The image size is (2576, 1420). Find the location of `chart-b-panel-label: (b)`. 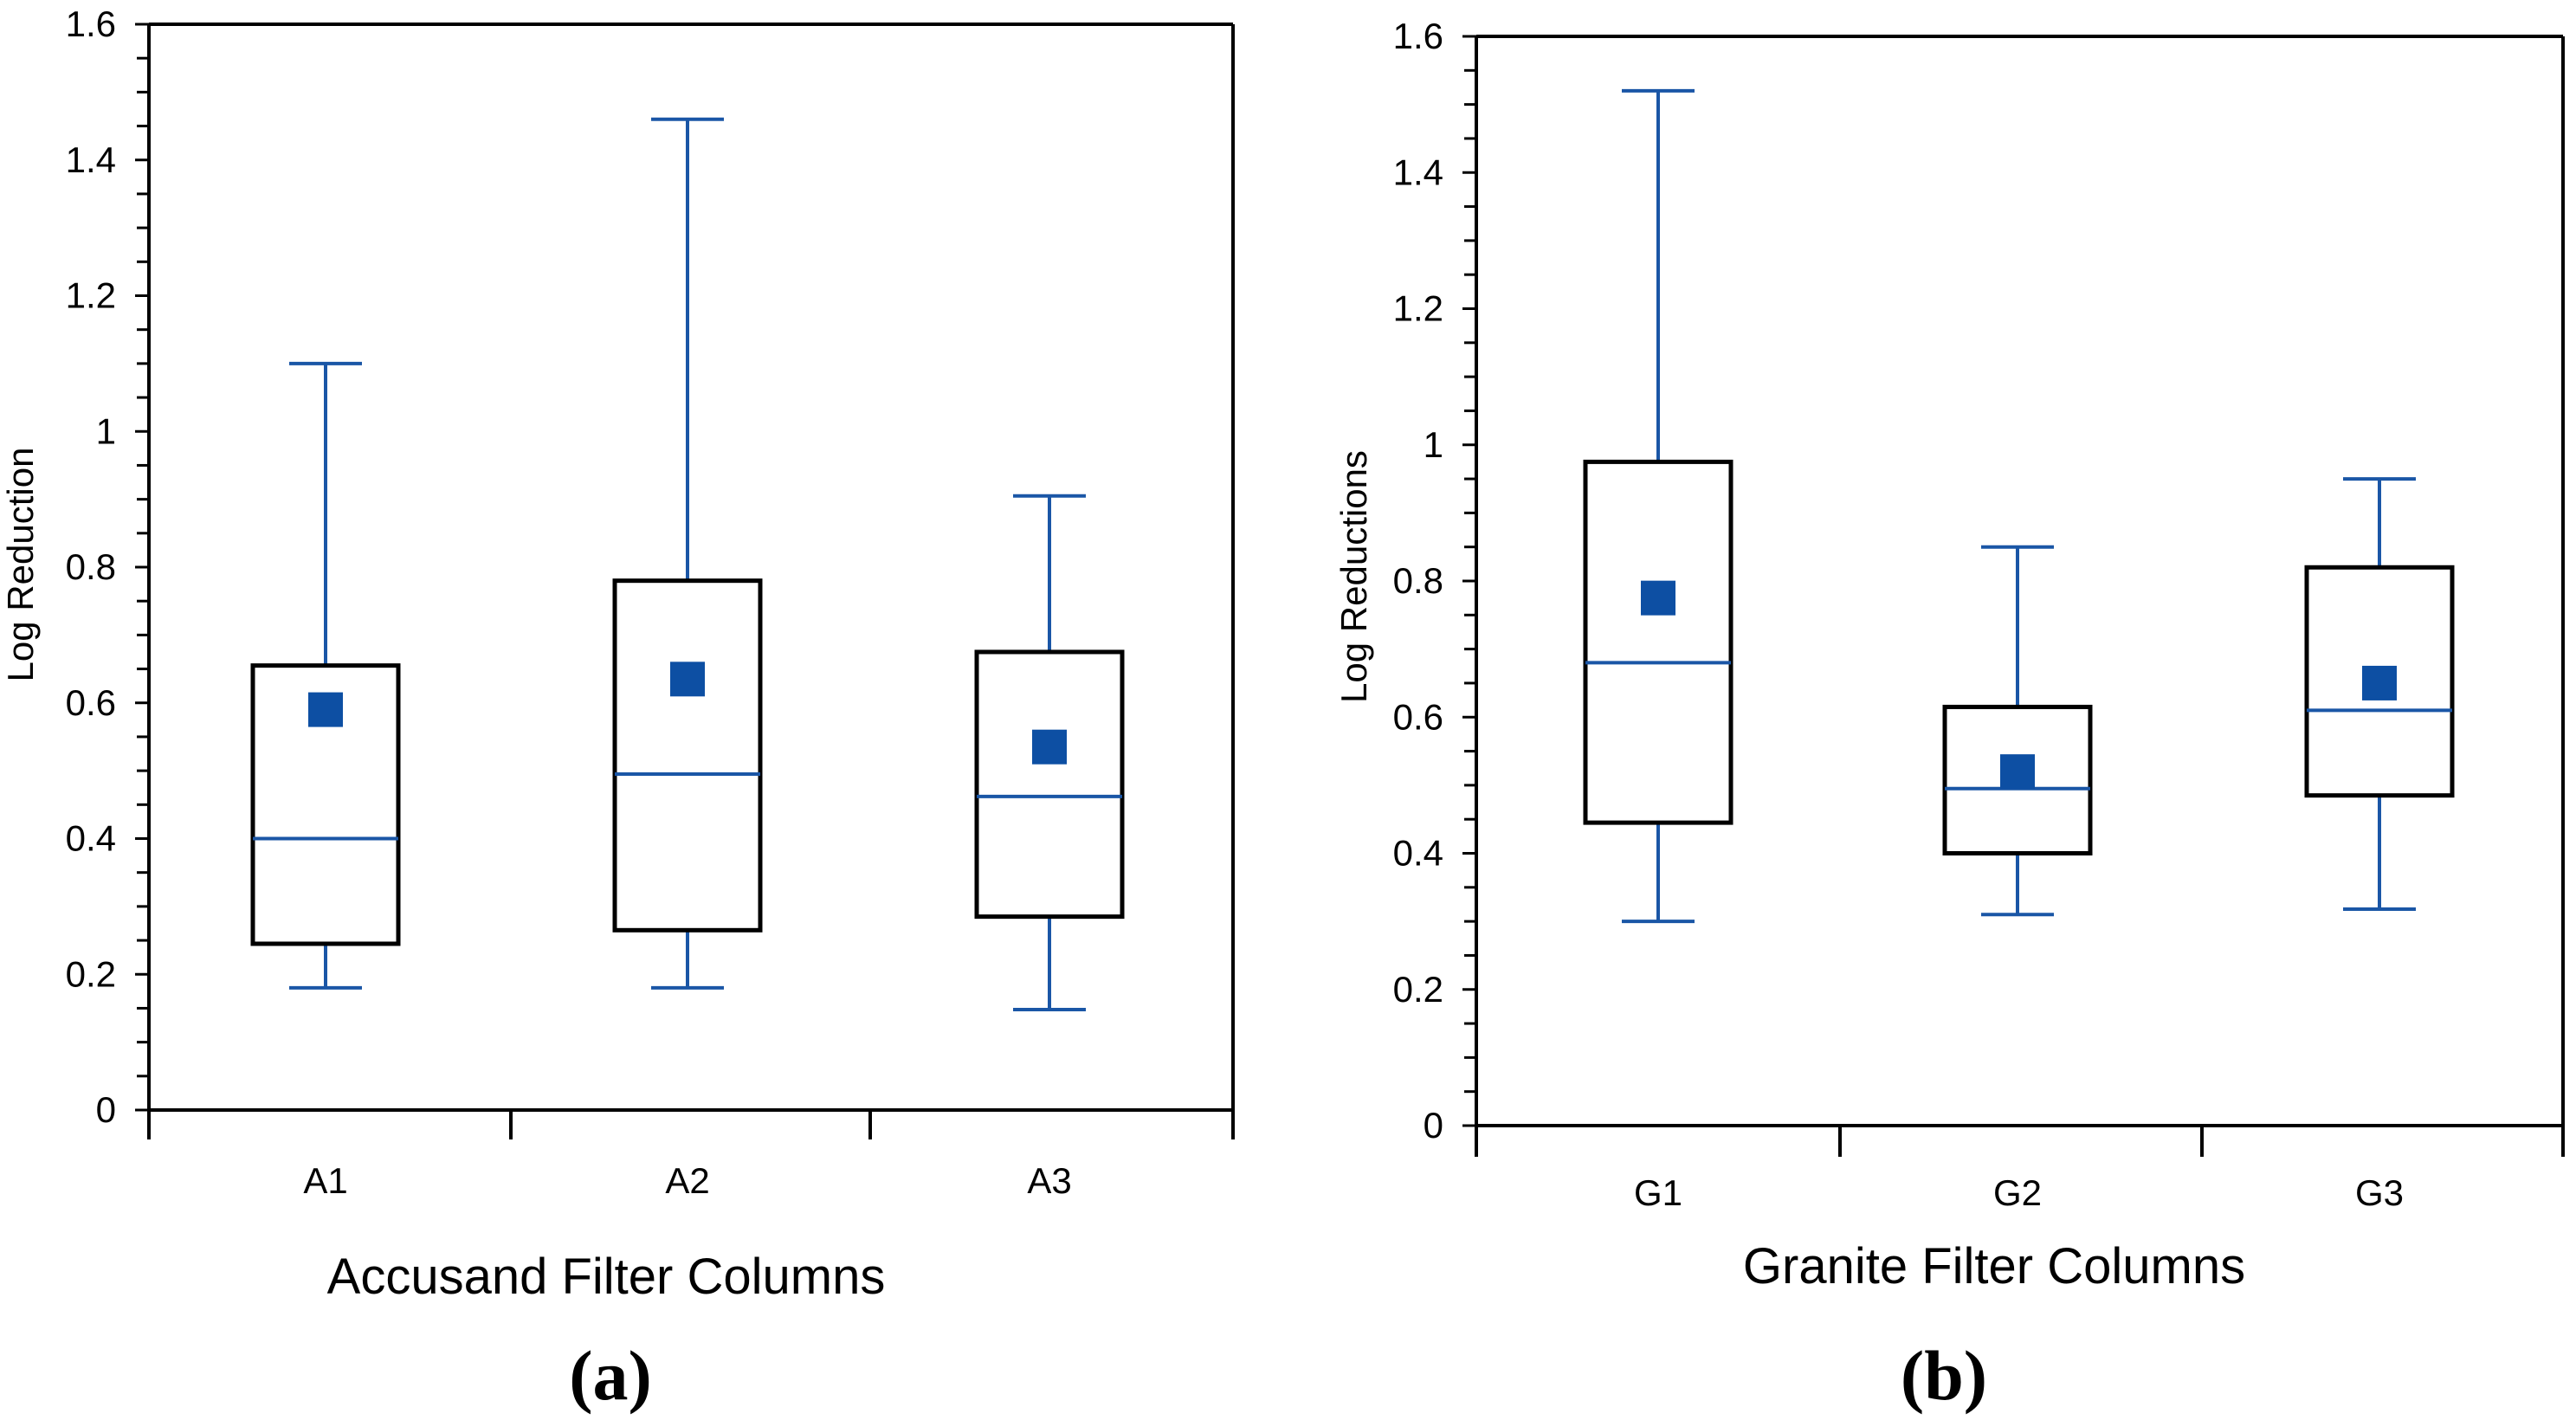

chart-b-panel-label: (b) is located at coordinates (1944, 1375).